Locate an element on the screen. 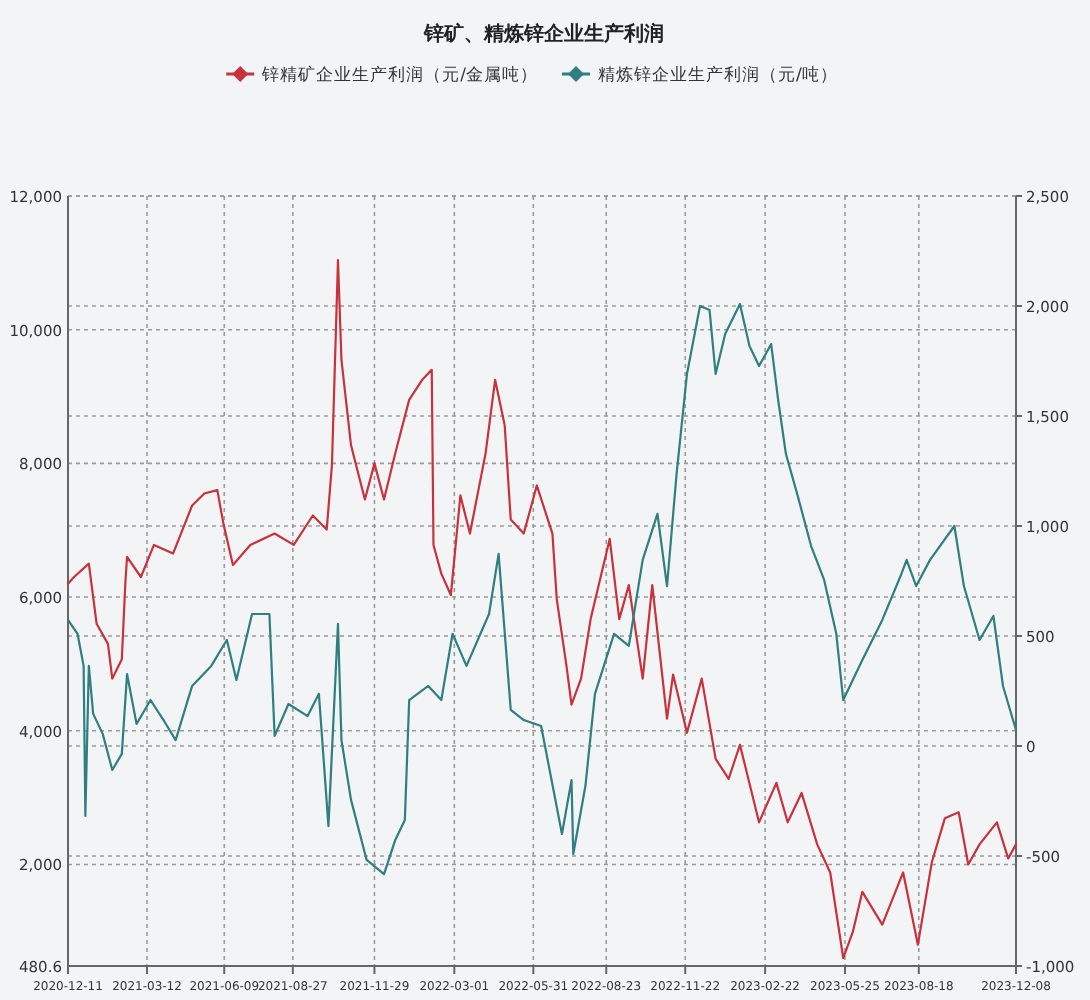  legend-label: 锌精矿企业生产利润（元/金属吨） is located at coordinates (399, 75).